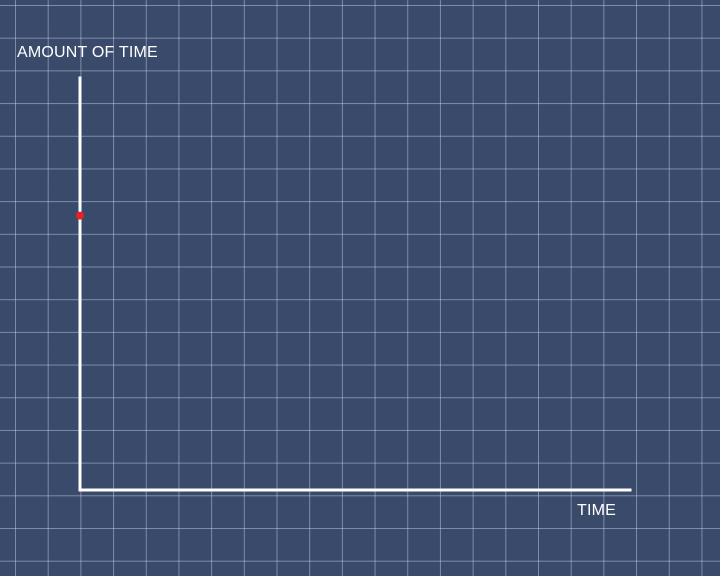  I want to click on x-axis-label: TIME, so click(596, 510).